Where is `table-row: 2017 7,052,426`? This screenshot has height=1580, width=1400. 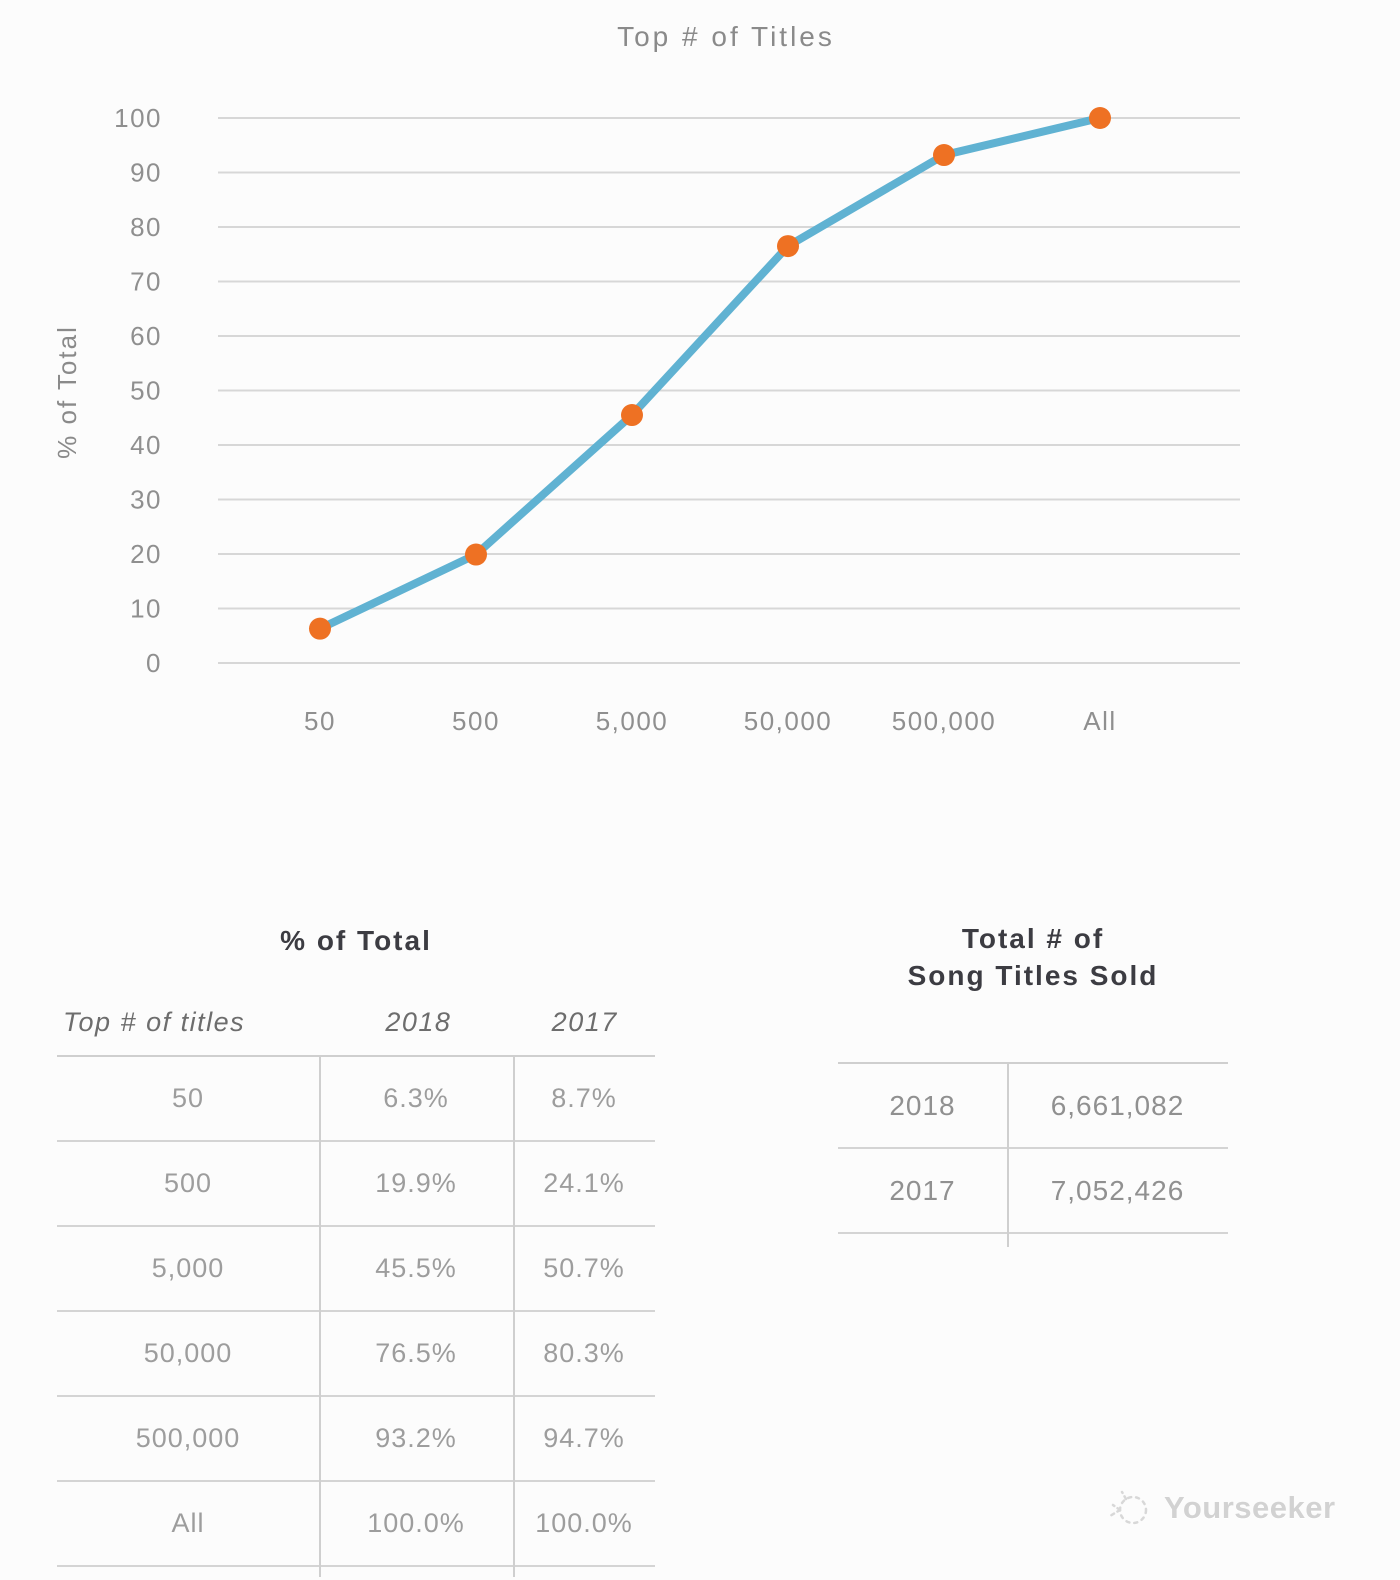
table-row: 2017 7,052,426 is located at coordinates (1033, 1191).